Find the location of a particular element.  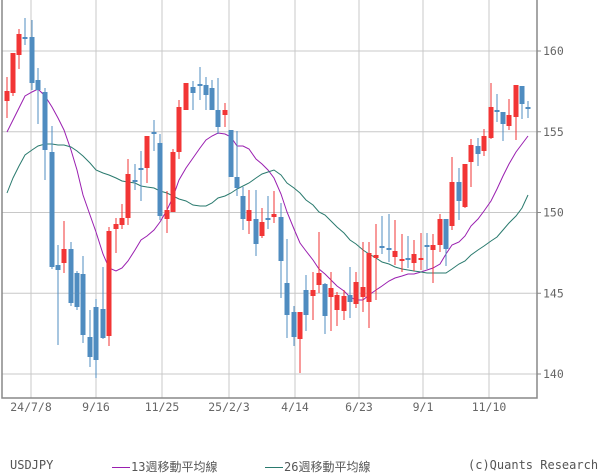

y-axis: 140 145 150 155 160 is located at coordinates (550, 212).